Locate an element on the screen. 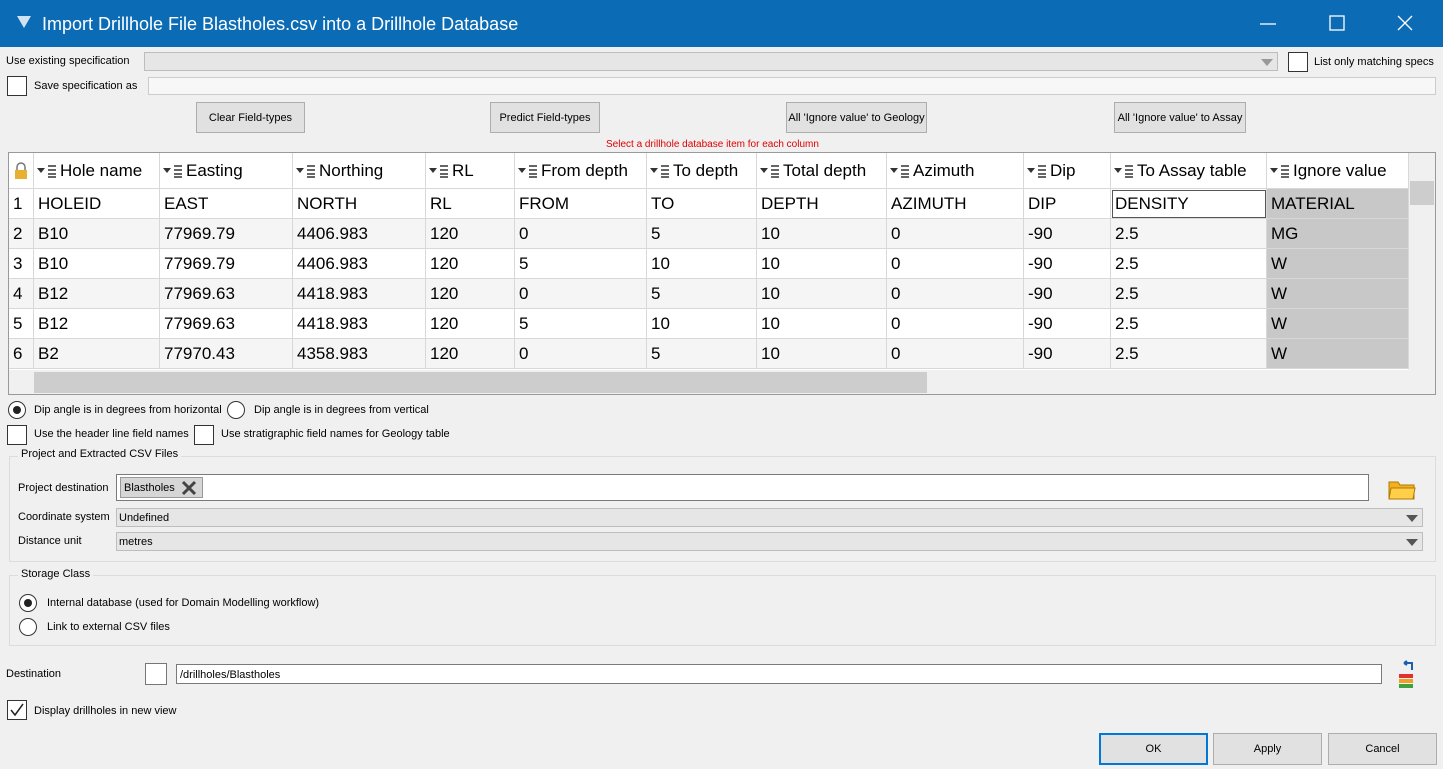 The height and width of the screenshot is (769, 1443). table-cell: NORTH is located at coordinates (359, 204).